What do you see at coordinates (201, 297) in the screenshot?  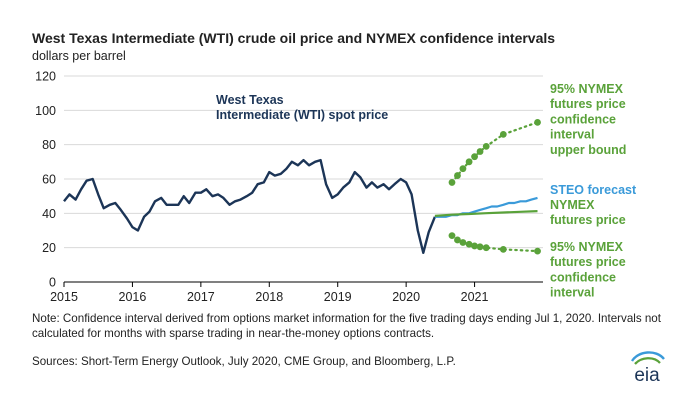 I see `x-tick-label: 2017` at bounding box center [201, 297].